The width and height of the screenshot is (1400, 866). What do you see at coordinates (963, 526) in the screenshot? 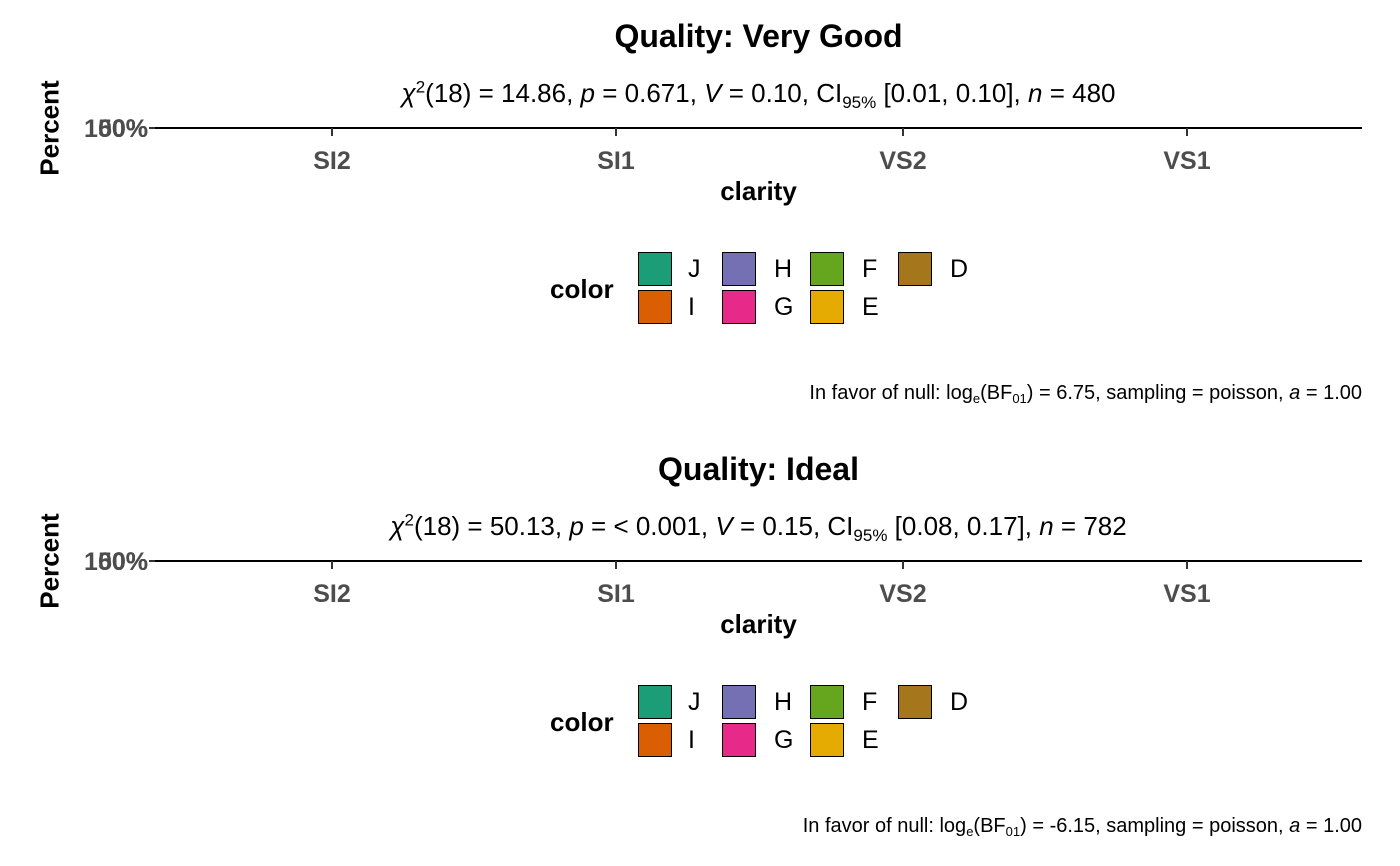
I see `ci-interval: [0.08, 0.17],` at bounding box center [963, 526].